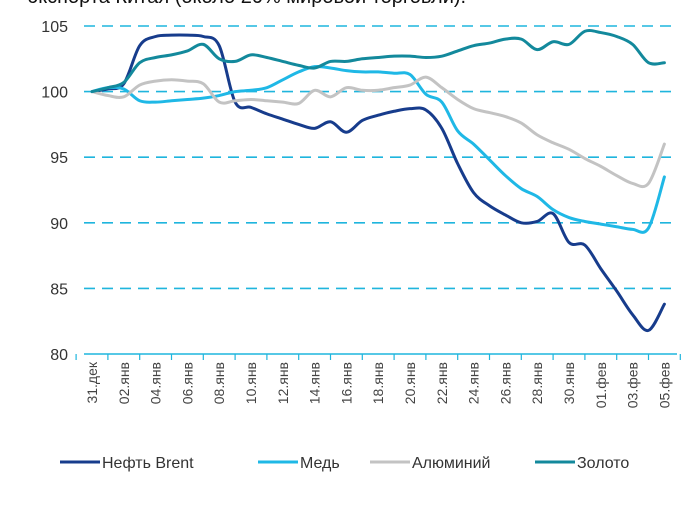 This screenshot has width=700, height=517. Describe the element at coordinates (54, 93) in the screenshot. I see `y-tick-label: 100` at that location.